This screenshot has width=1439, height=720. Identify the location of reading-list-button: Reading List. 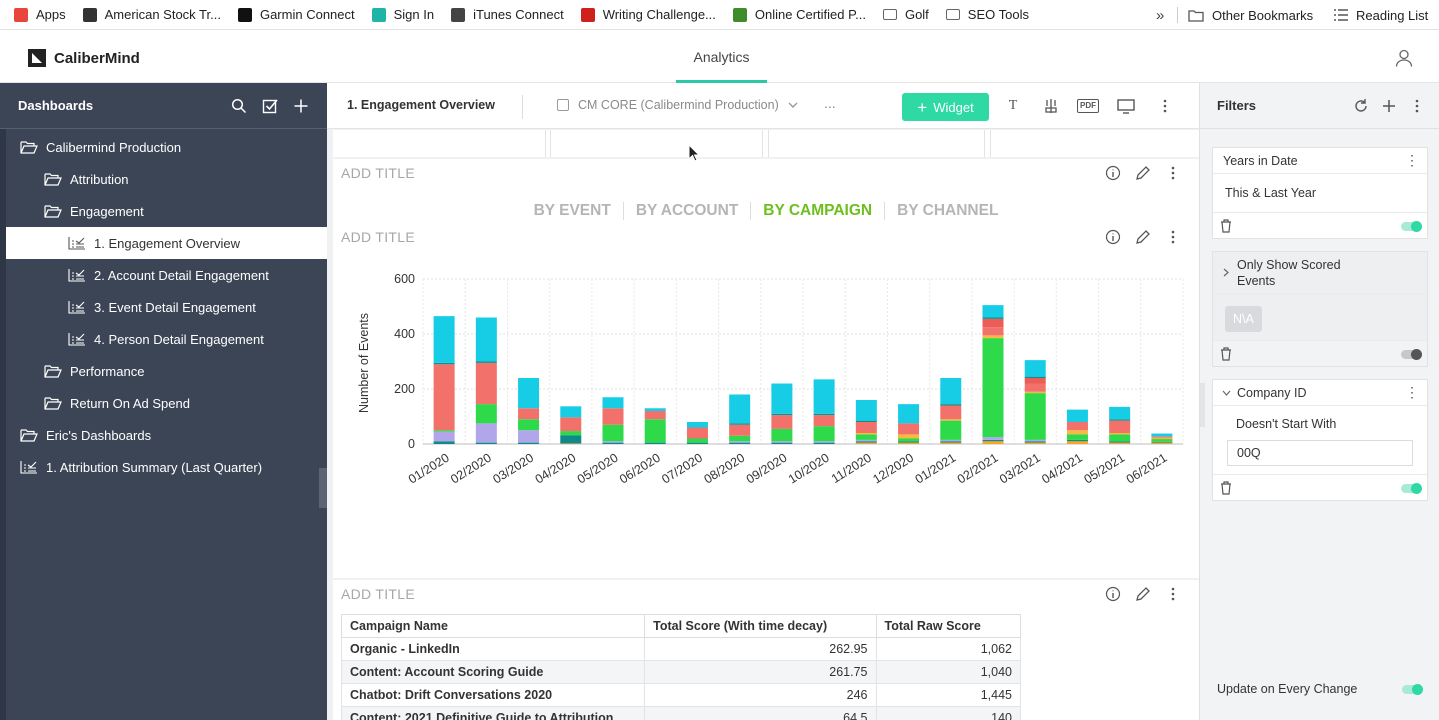
(1381, 15).